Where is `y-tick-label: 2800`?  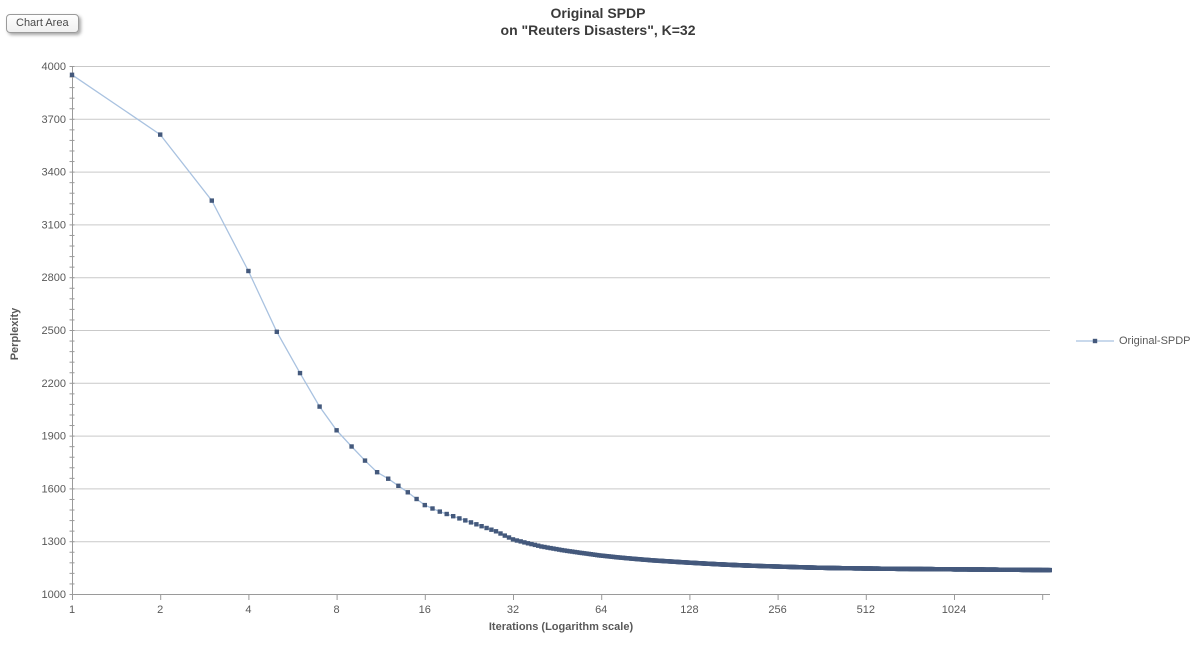 y-tick-label: 2800 is located at coordinates (54, 278).